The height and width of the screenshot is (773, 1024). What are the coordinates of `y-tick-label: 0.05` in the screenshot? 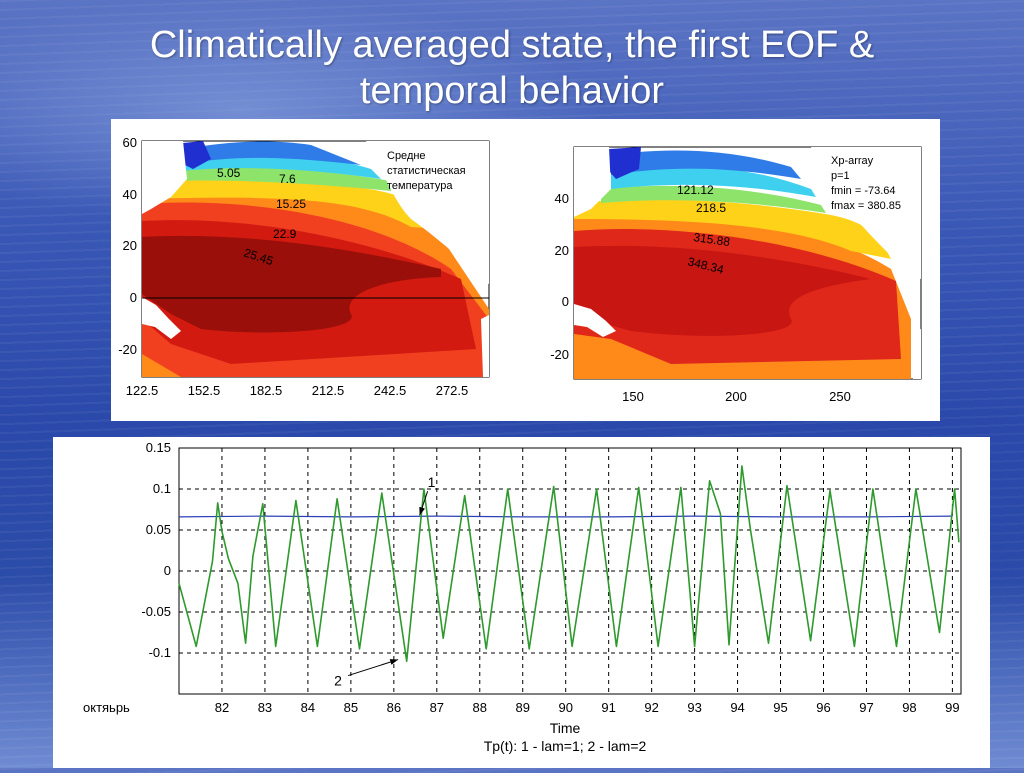 It's located at (158, 529).